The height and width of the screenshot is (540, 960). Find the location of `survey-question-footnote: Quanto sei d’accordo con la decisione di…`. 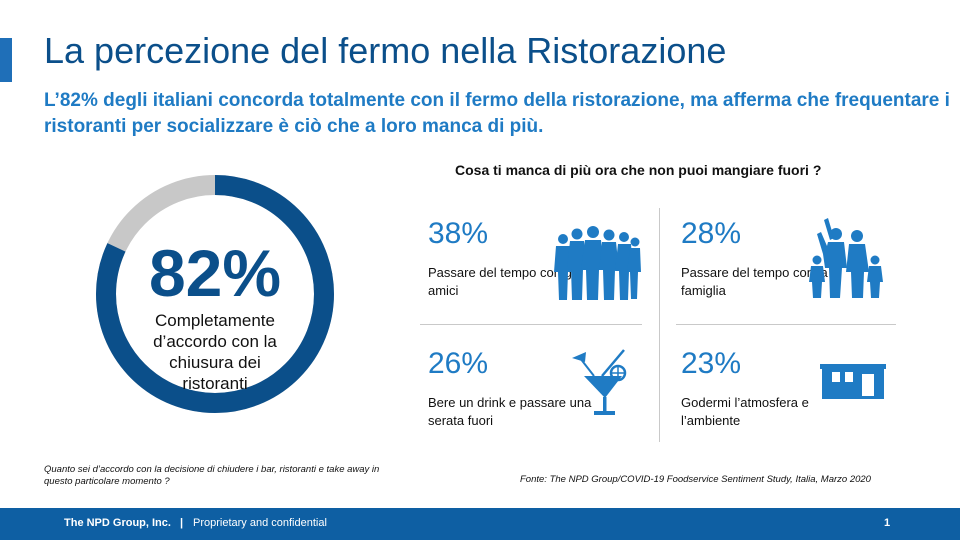

survey-question-footnote: Quanto sei d’accordo con la decisione di… is located at coordinates (212, 475).